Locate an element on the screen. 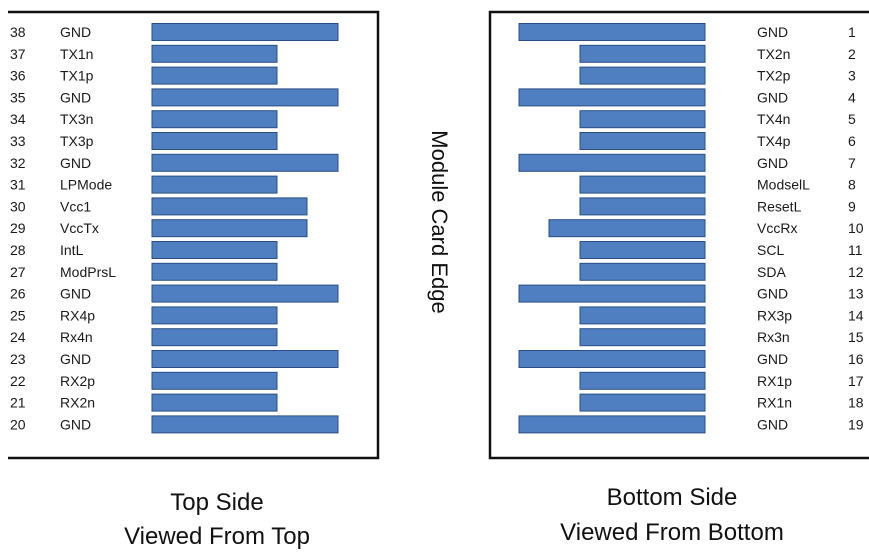 The width and height of the screenshot is (869, 553). top-pin-row-26: 26 GND is located at coordinates (174, 293).